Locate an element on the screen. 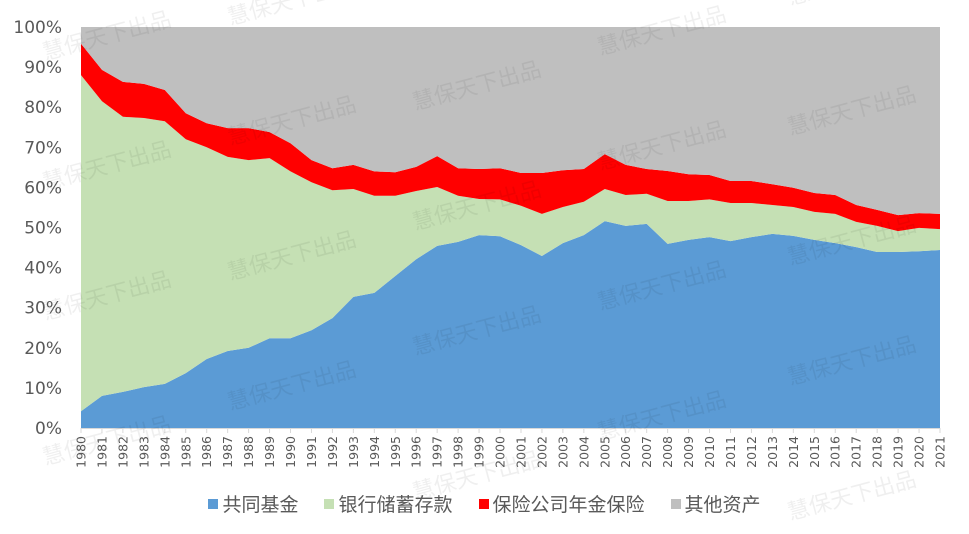  x-tick-label: 2019 is located at coordinates (898, 452).